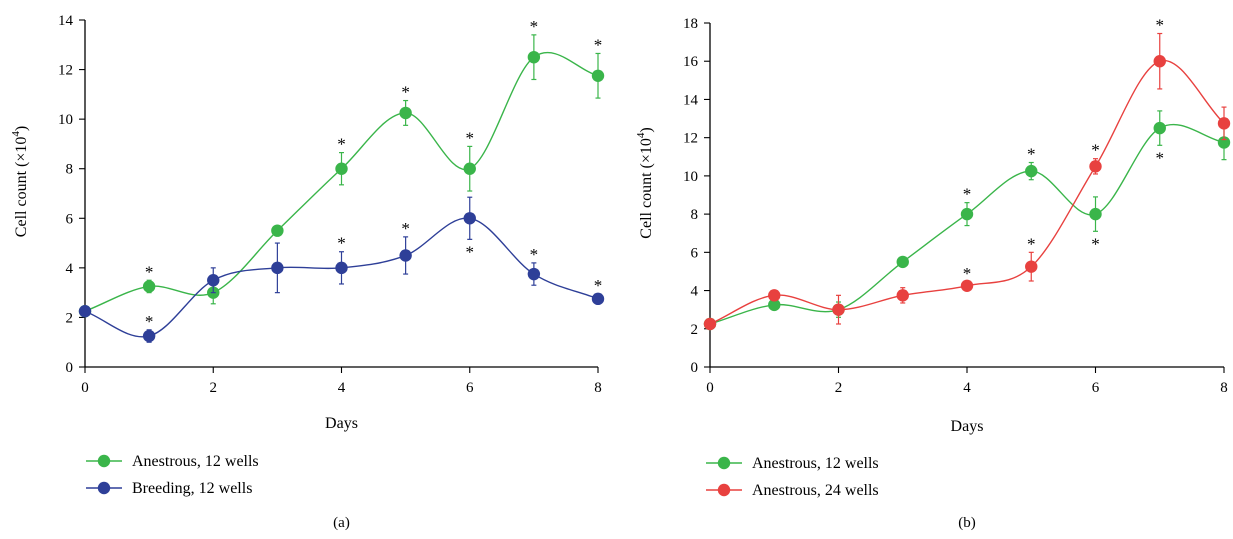 The width and height of the screenshot is (1233, 539). What do you see at coordinates (341, 269) in the screenshot?
I see `series-2: * * * * * *` at bounding box center [341, 269].